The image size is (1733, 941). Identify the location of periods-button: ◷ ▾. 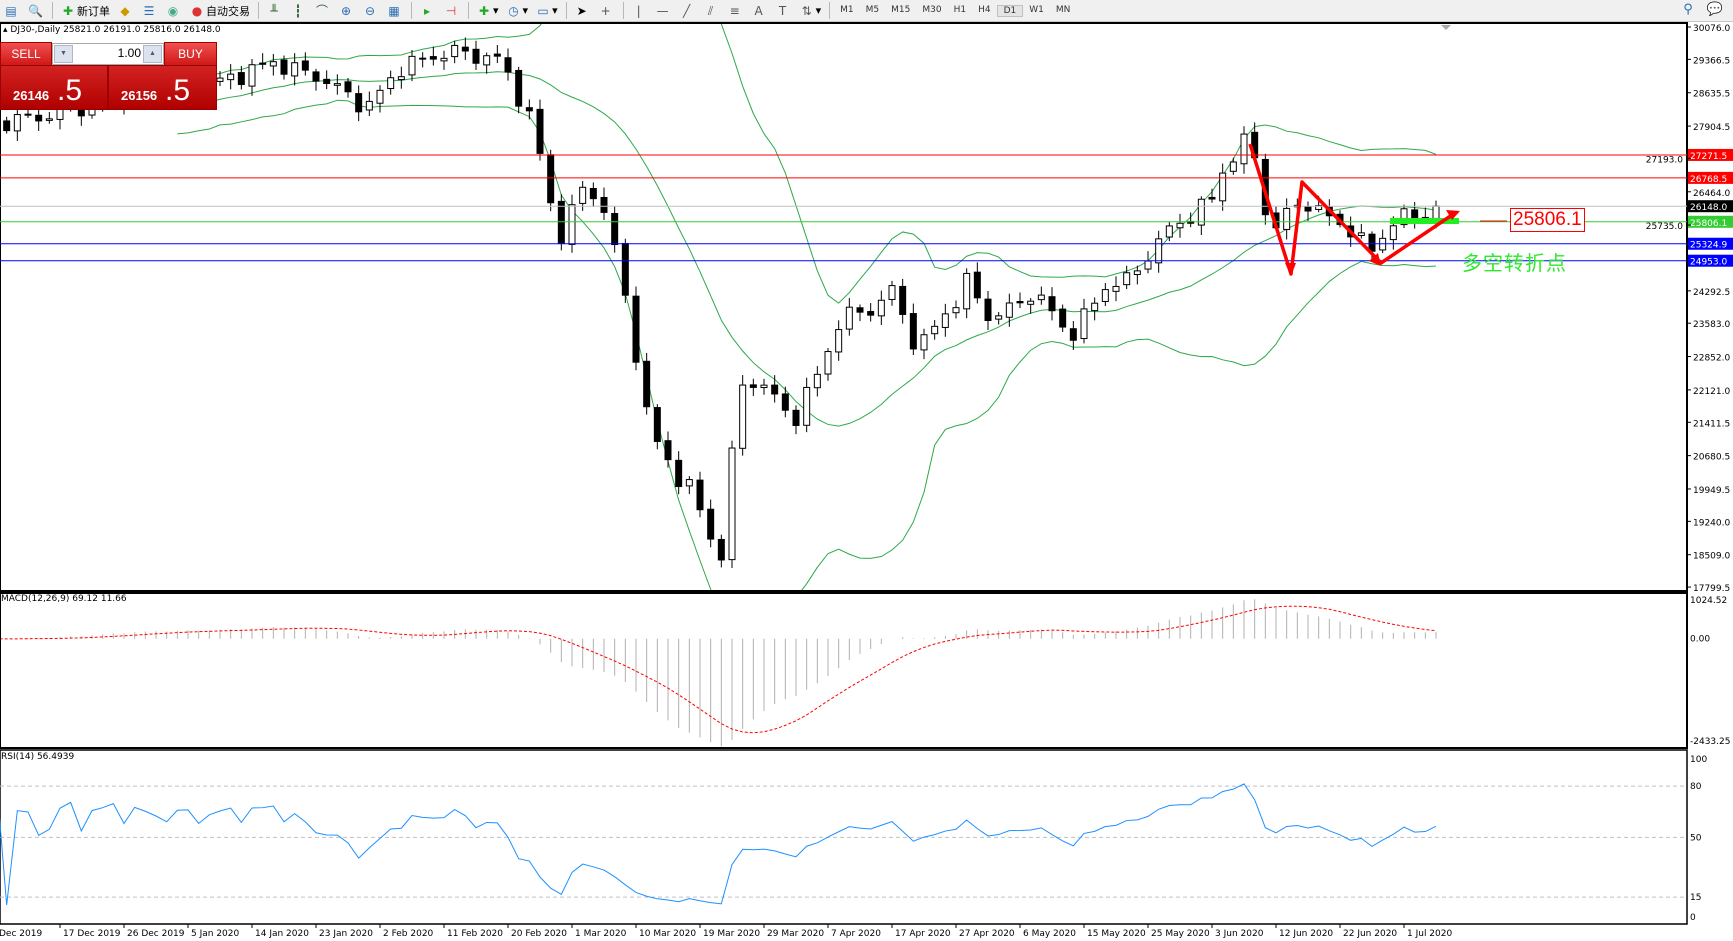
(518, 10).